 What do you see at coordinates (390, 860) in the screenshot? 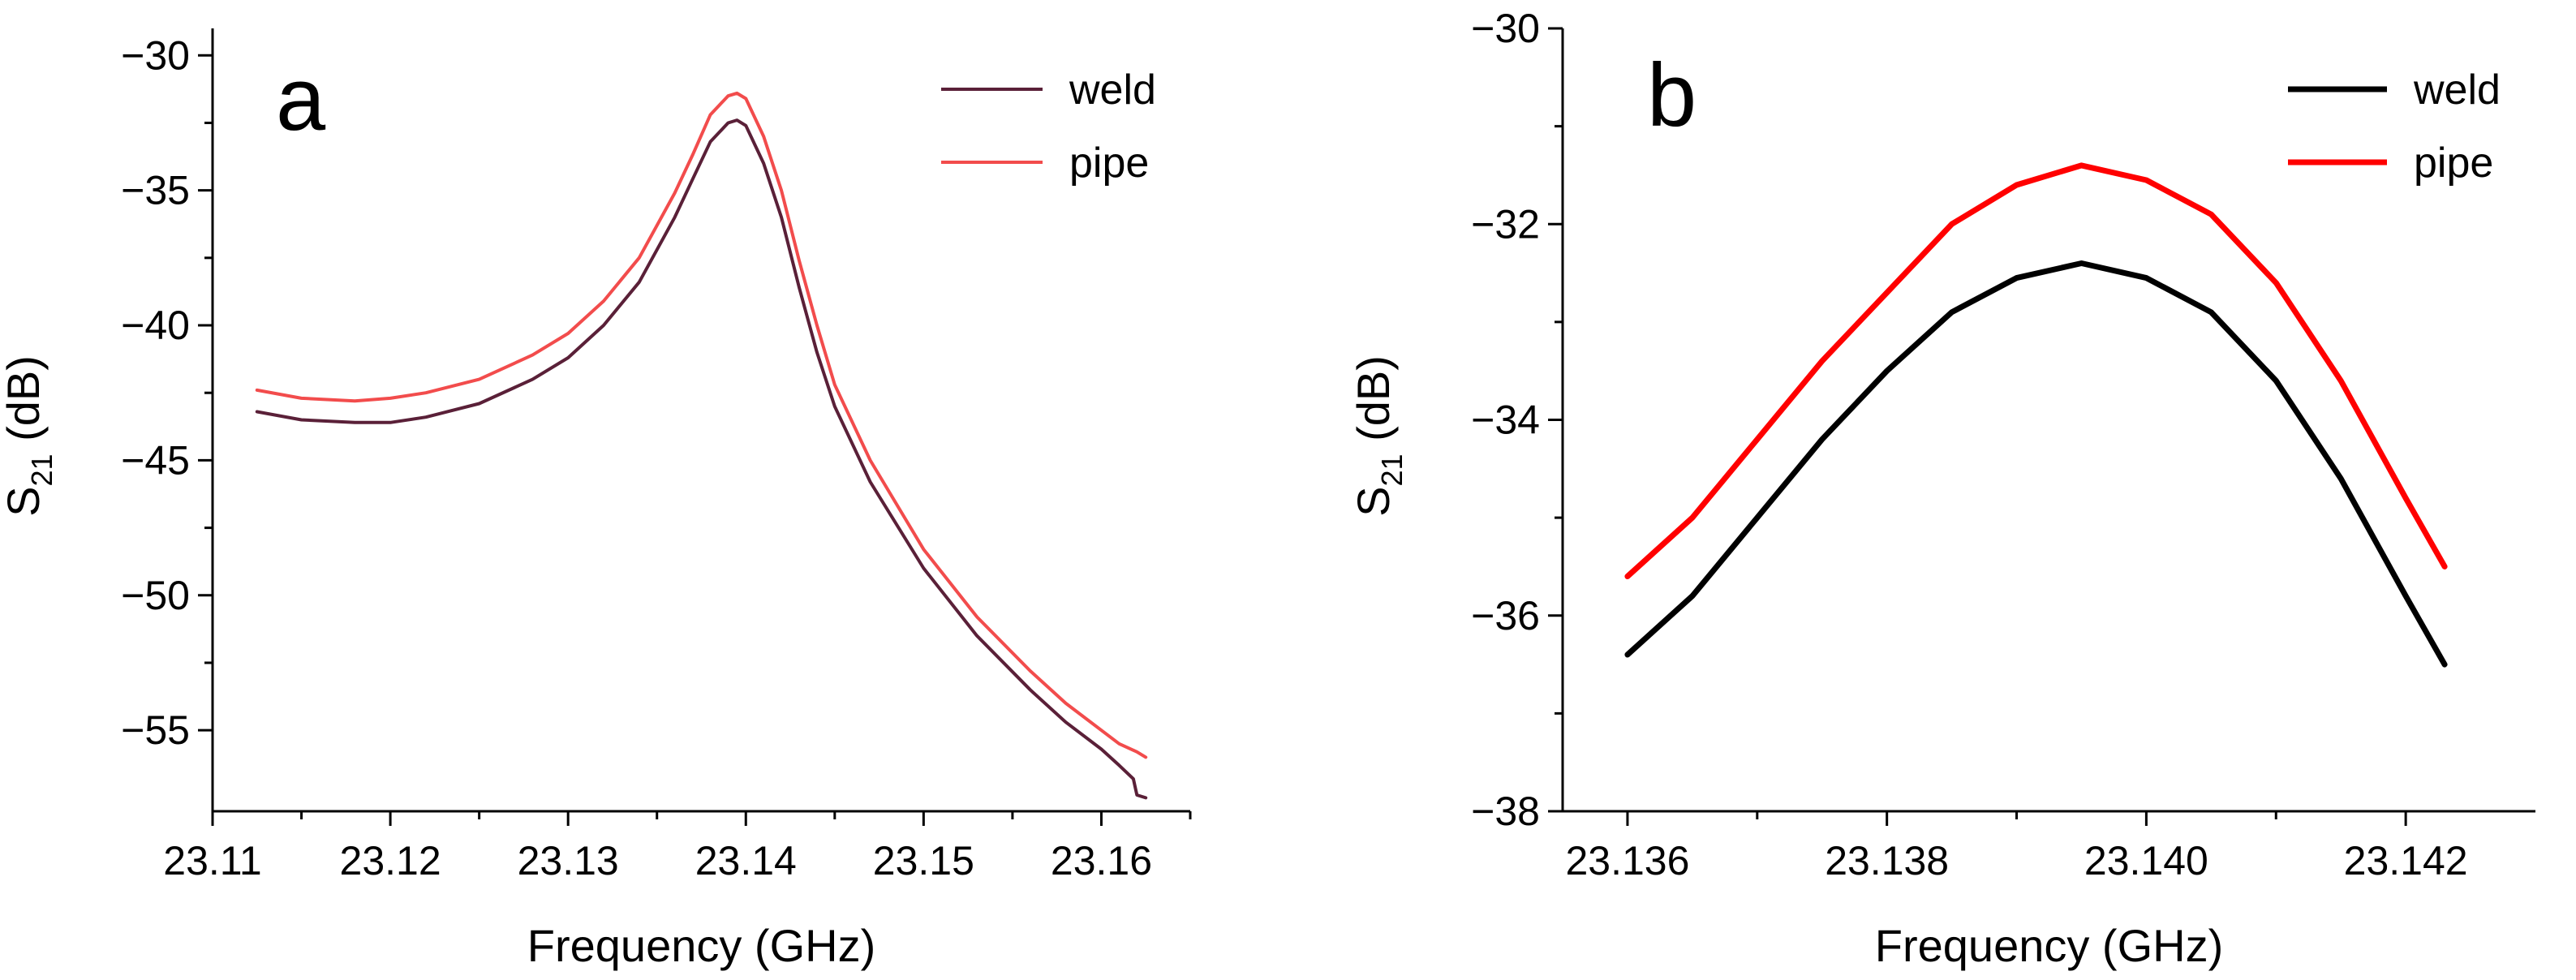
I see `x-tick-label: 23.12` at bounding box center [390, 860].